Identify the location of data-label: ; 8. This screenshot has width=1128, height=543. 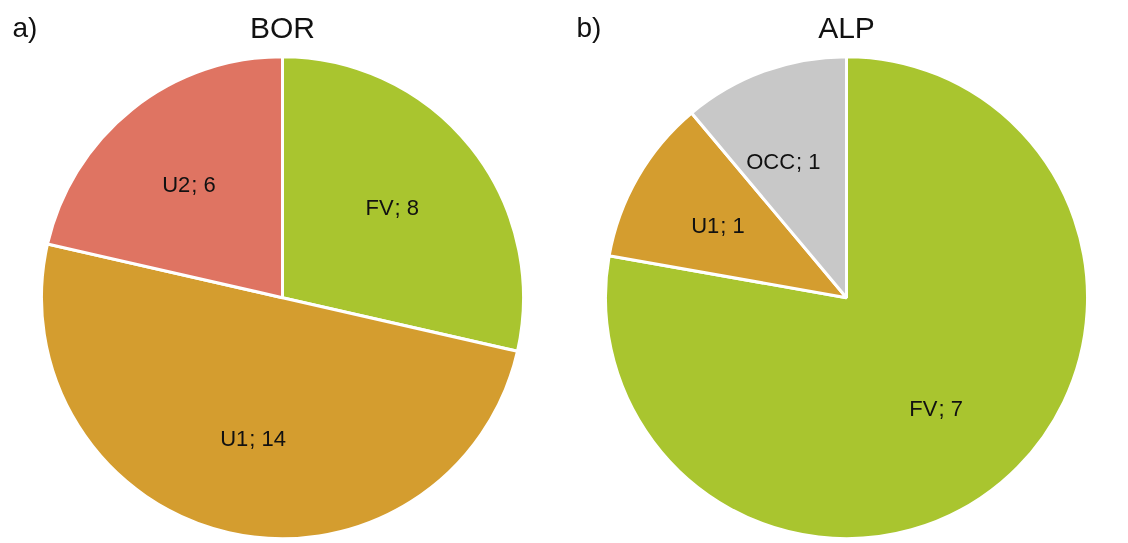
(407, 208).